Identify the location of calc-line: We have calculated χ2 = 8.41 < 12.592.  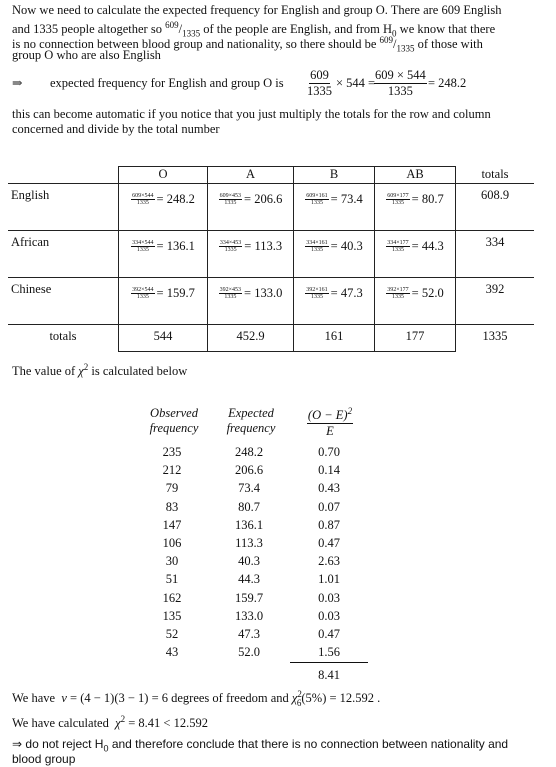
(110, 722).